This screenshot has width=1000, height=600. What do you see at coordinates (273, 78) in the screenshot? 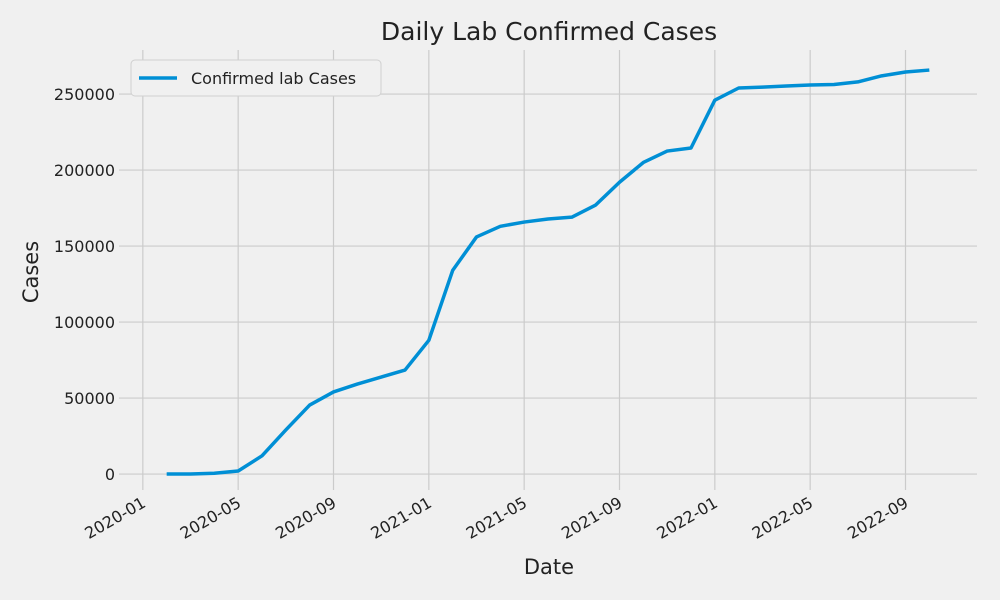
I see `legend-label: Confirmed lab Cases` at bounding box center [273, 78].